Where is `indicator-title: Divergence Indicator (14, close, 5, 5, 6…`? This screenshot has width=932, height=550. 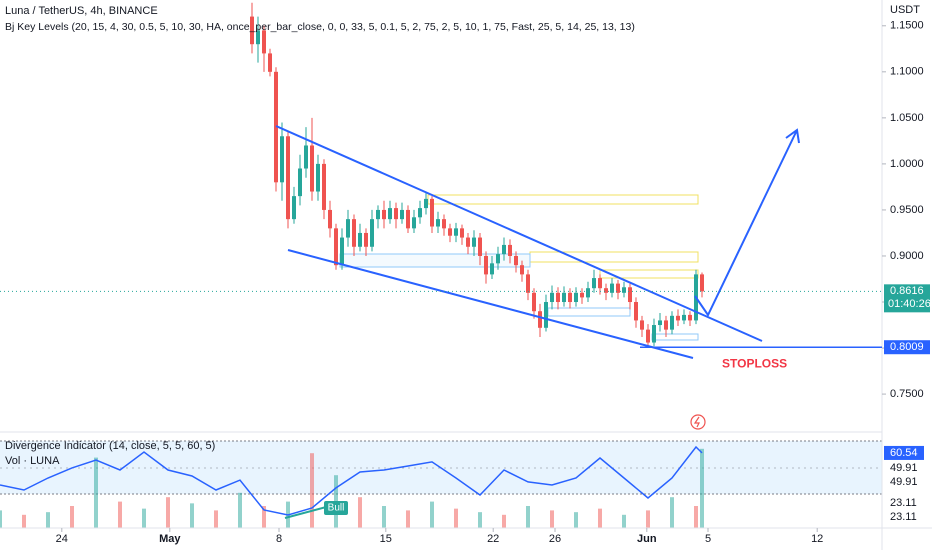 indicator-title: Divergence Indicator (14, close, 5, 5, 6… is located at coordinates (110, 446).